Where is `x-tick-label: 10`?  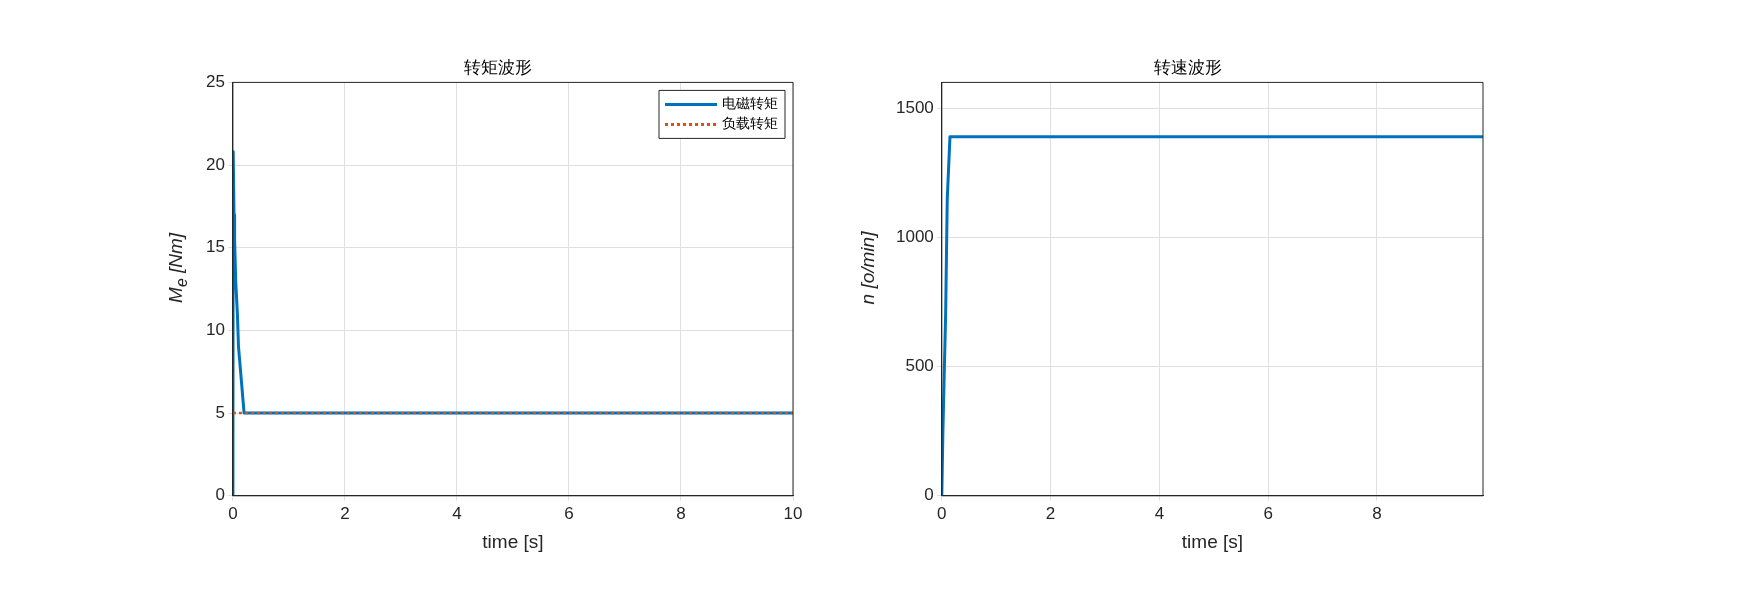 x-tick-label: 10 is located at coordinates (793, 513).